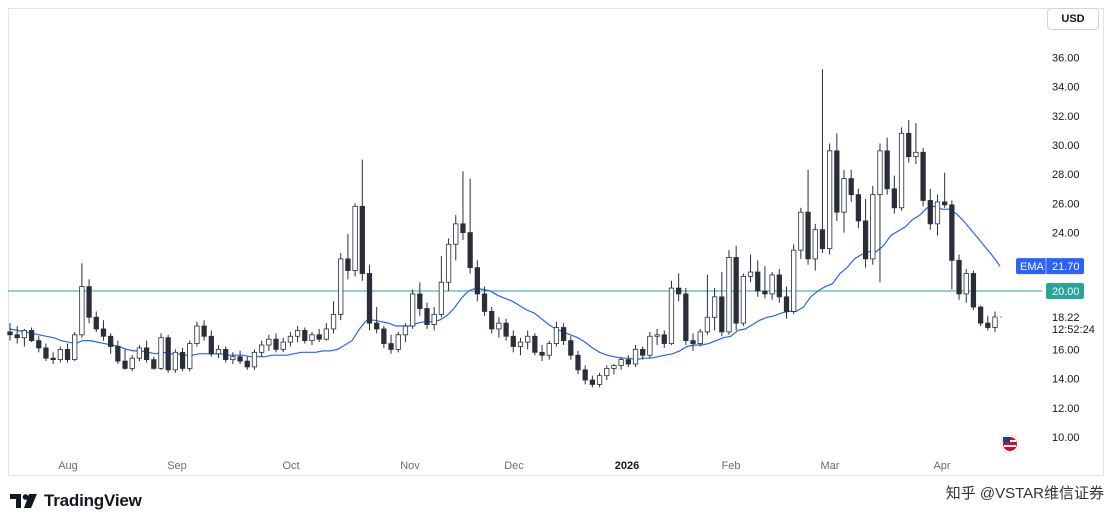 This screenshot has width=1112, height=527. I want to click on ema-tag, so click(1050, 266).